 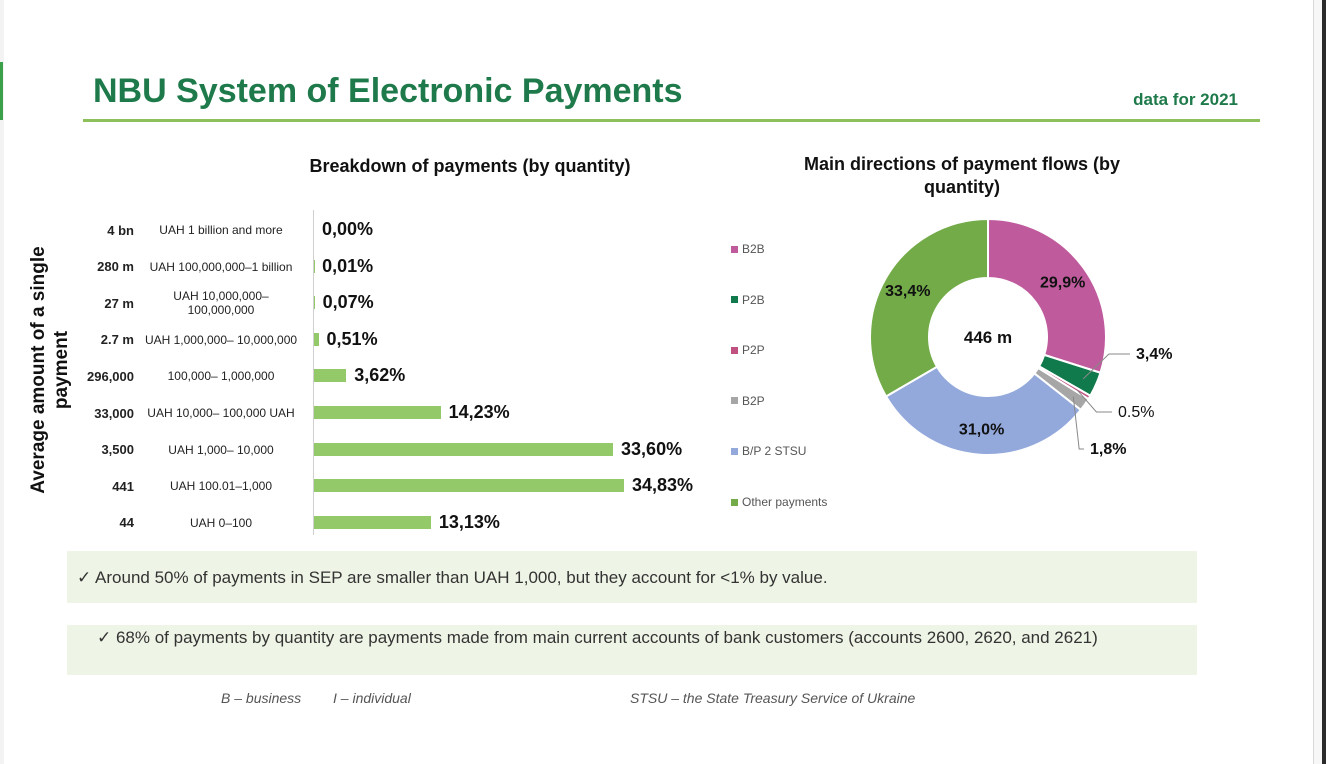 I want to click on average-amount-label: 441, so click(x=123, y=486).